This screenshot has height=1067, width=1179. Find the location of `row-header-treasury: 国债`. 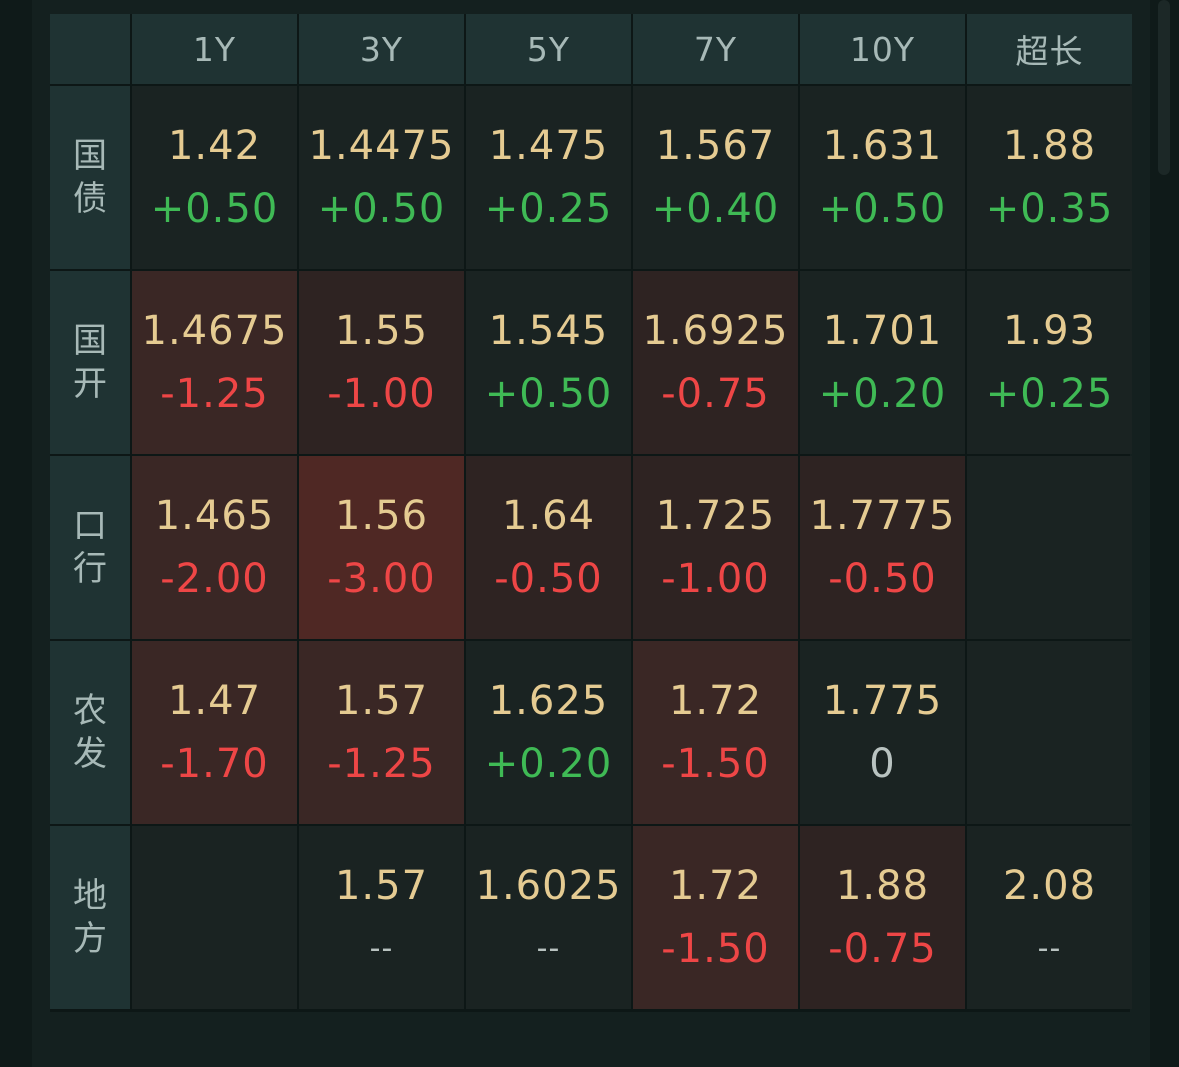

row-header-treasury: 国债 is located at coordinates (90, 177).